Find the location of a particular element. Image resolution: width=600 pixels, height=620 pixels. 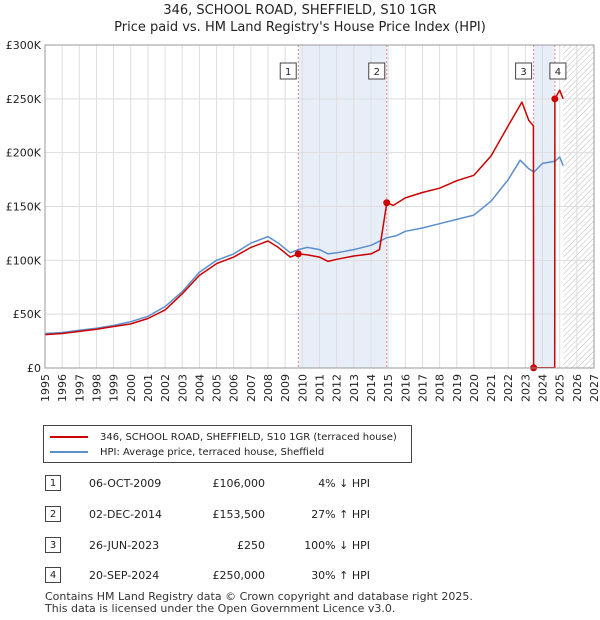

transaction-hpi-change: 100% ↓ HPI is located at coordinates (337, 545).